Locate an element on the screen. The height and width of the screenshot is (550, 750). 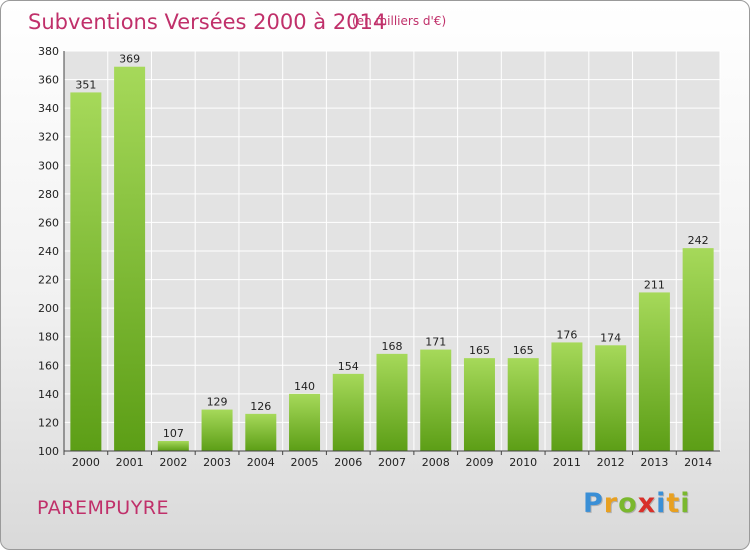
value-label: 107 is located at coordinates (173, 433).